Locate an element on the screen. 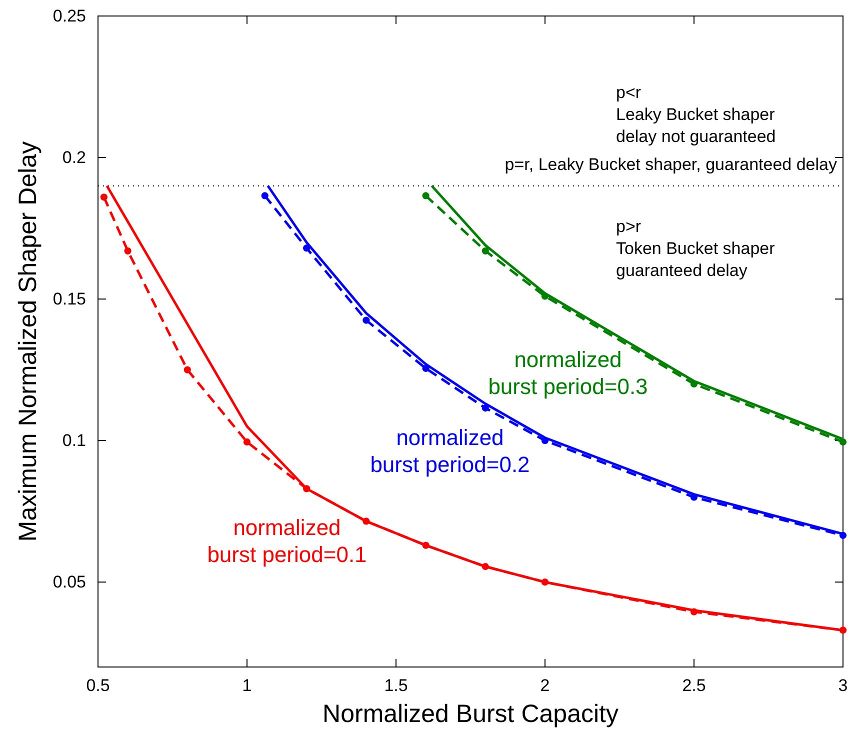 Image resolution: width=858 pixels, height=733 pixels. series-label: normalized burst period=0.2 is located at coordinates (450, 451).